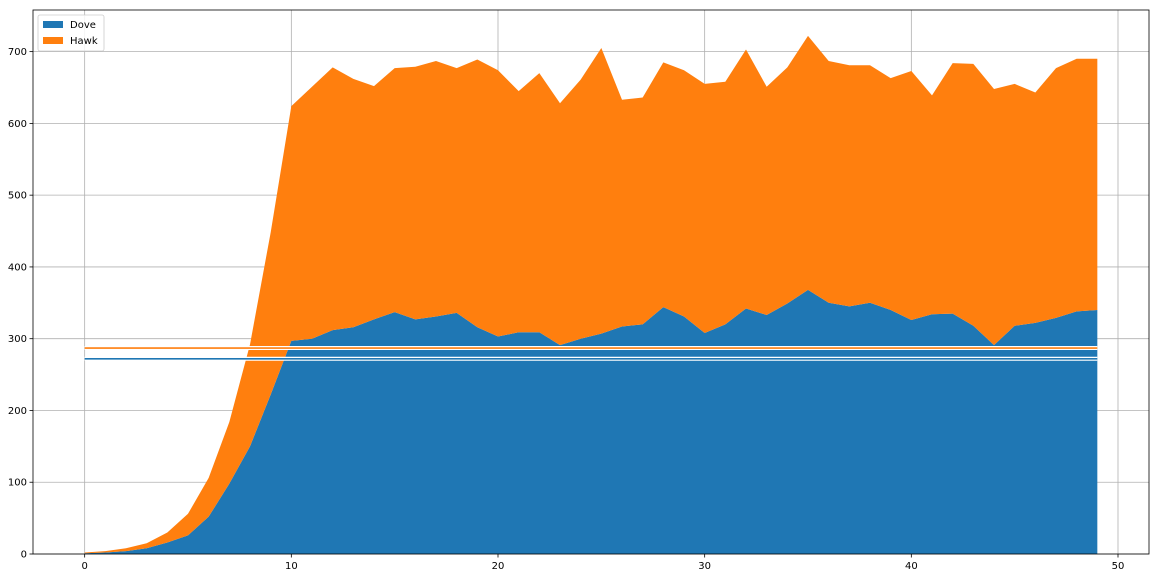  What do you see at coordinates (911, 566) in the screenshot?
I see `x-tick-label: 40` at bounding box center [911, 566].